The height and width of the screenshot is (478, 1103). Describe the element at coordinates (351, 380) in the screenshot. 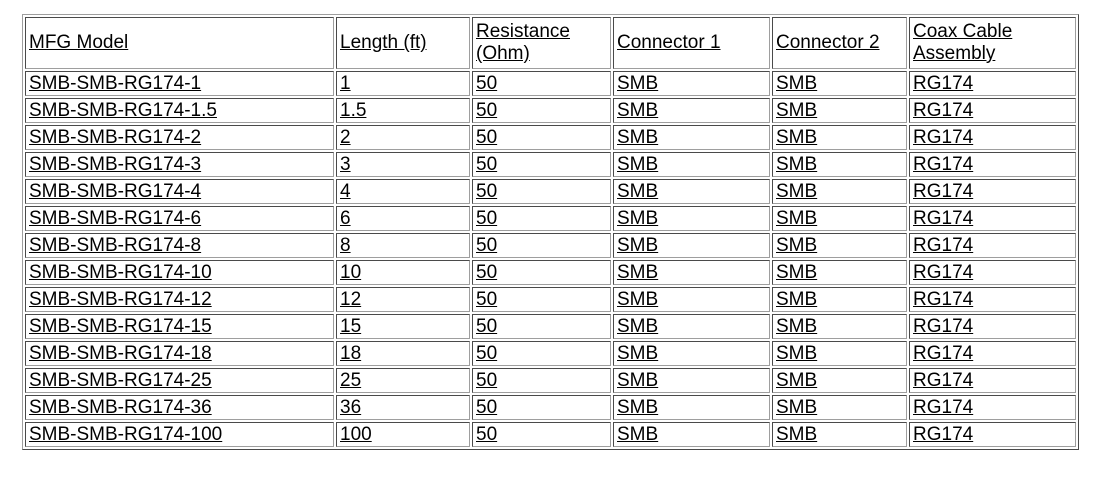

I see `cell-link: 25` at that location.